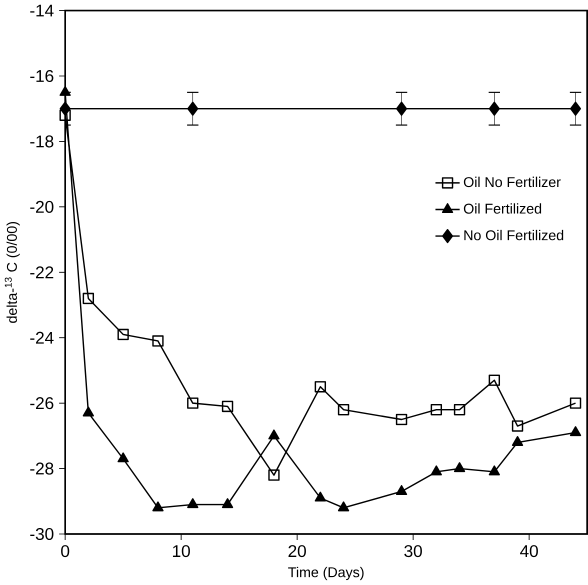 The height and width of the screenshot is (585, 588). I want to click on legend-label: Oil Fertilized, so click(503, 208).